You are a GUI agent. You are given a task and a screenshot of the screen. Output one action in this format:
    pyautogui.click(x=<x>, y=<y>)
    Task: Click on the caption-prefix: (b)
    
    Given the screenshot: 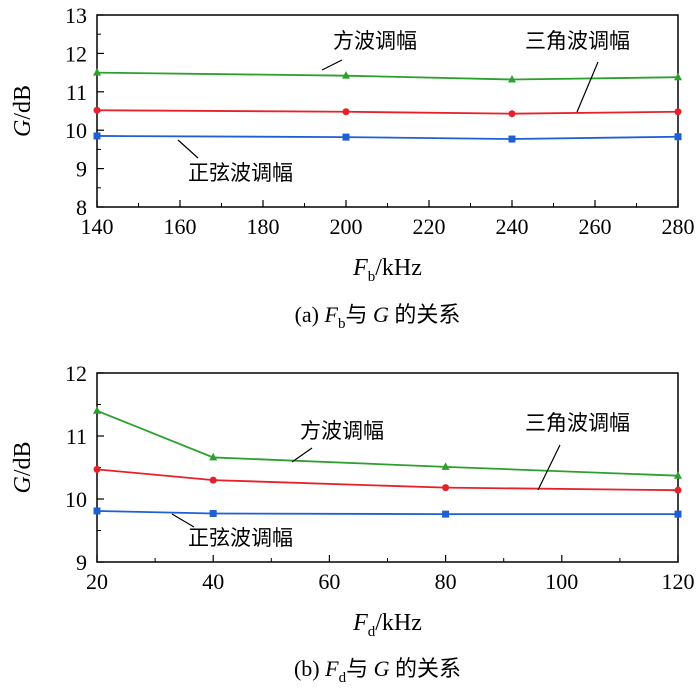 What is the action you would take?
    pyautogui.click(x=309, y=668)
    